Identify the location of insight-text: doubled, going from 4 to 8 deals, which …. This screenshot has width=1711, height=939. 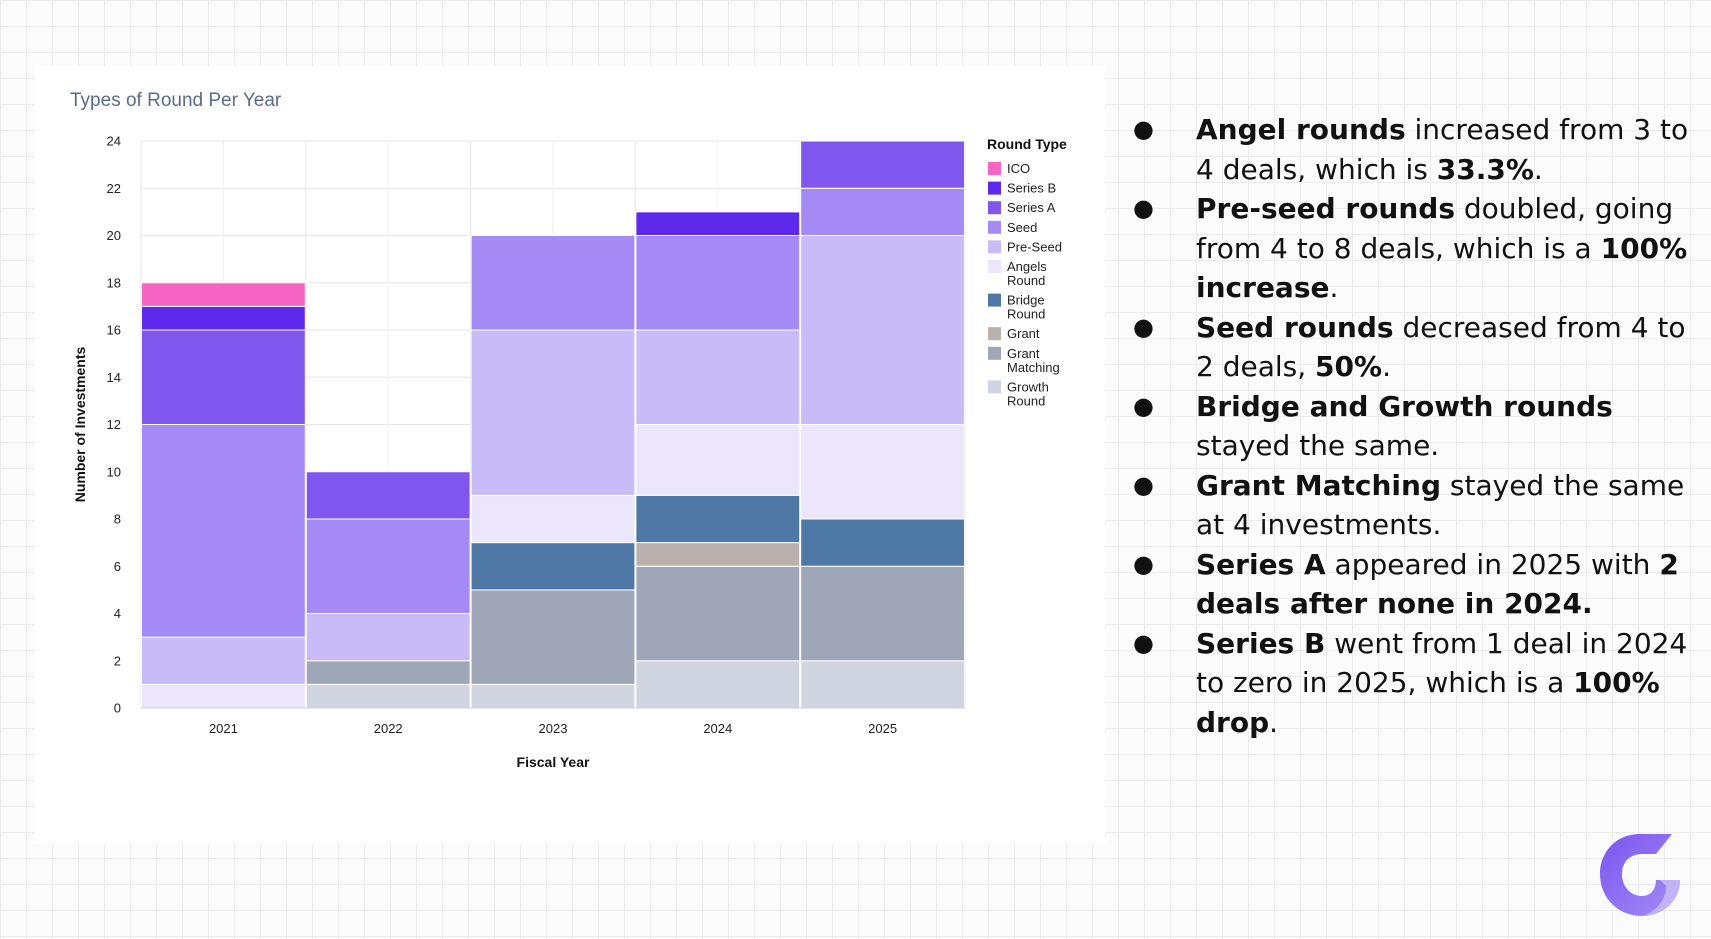
(1435, 228).